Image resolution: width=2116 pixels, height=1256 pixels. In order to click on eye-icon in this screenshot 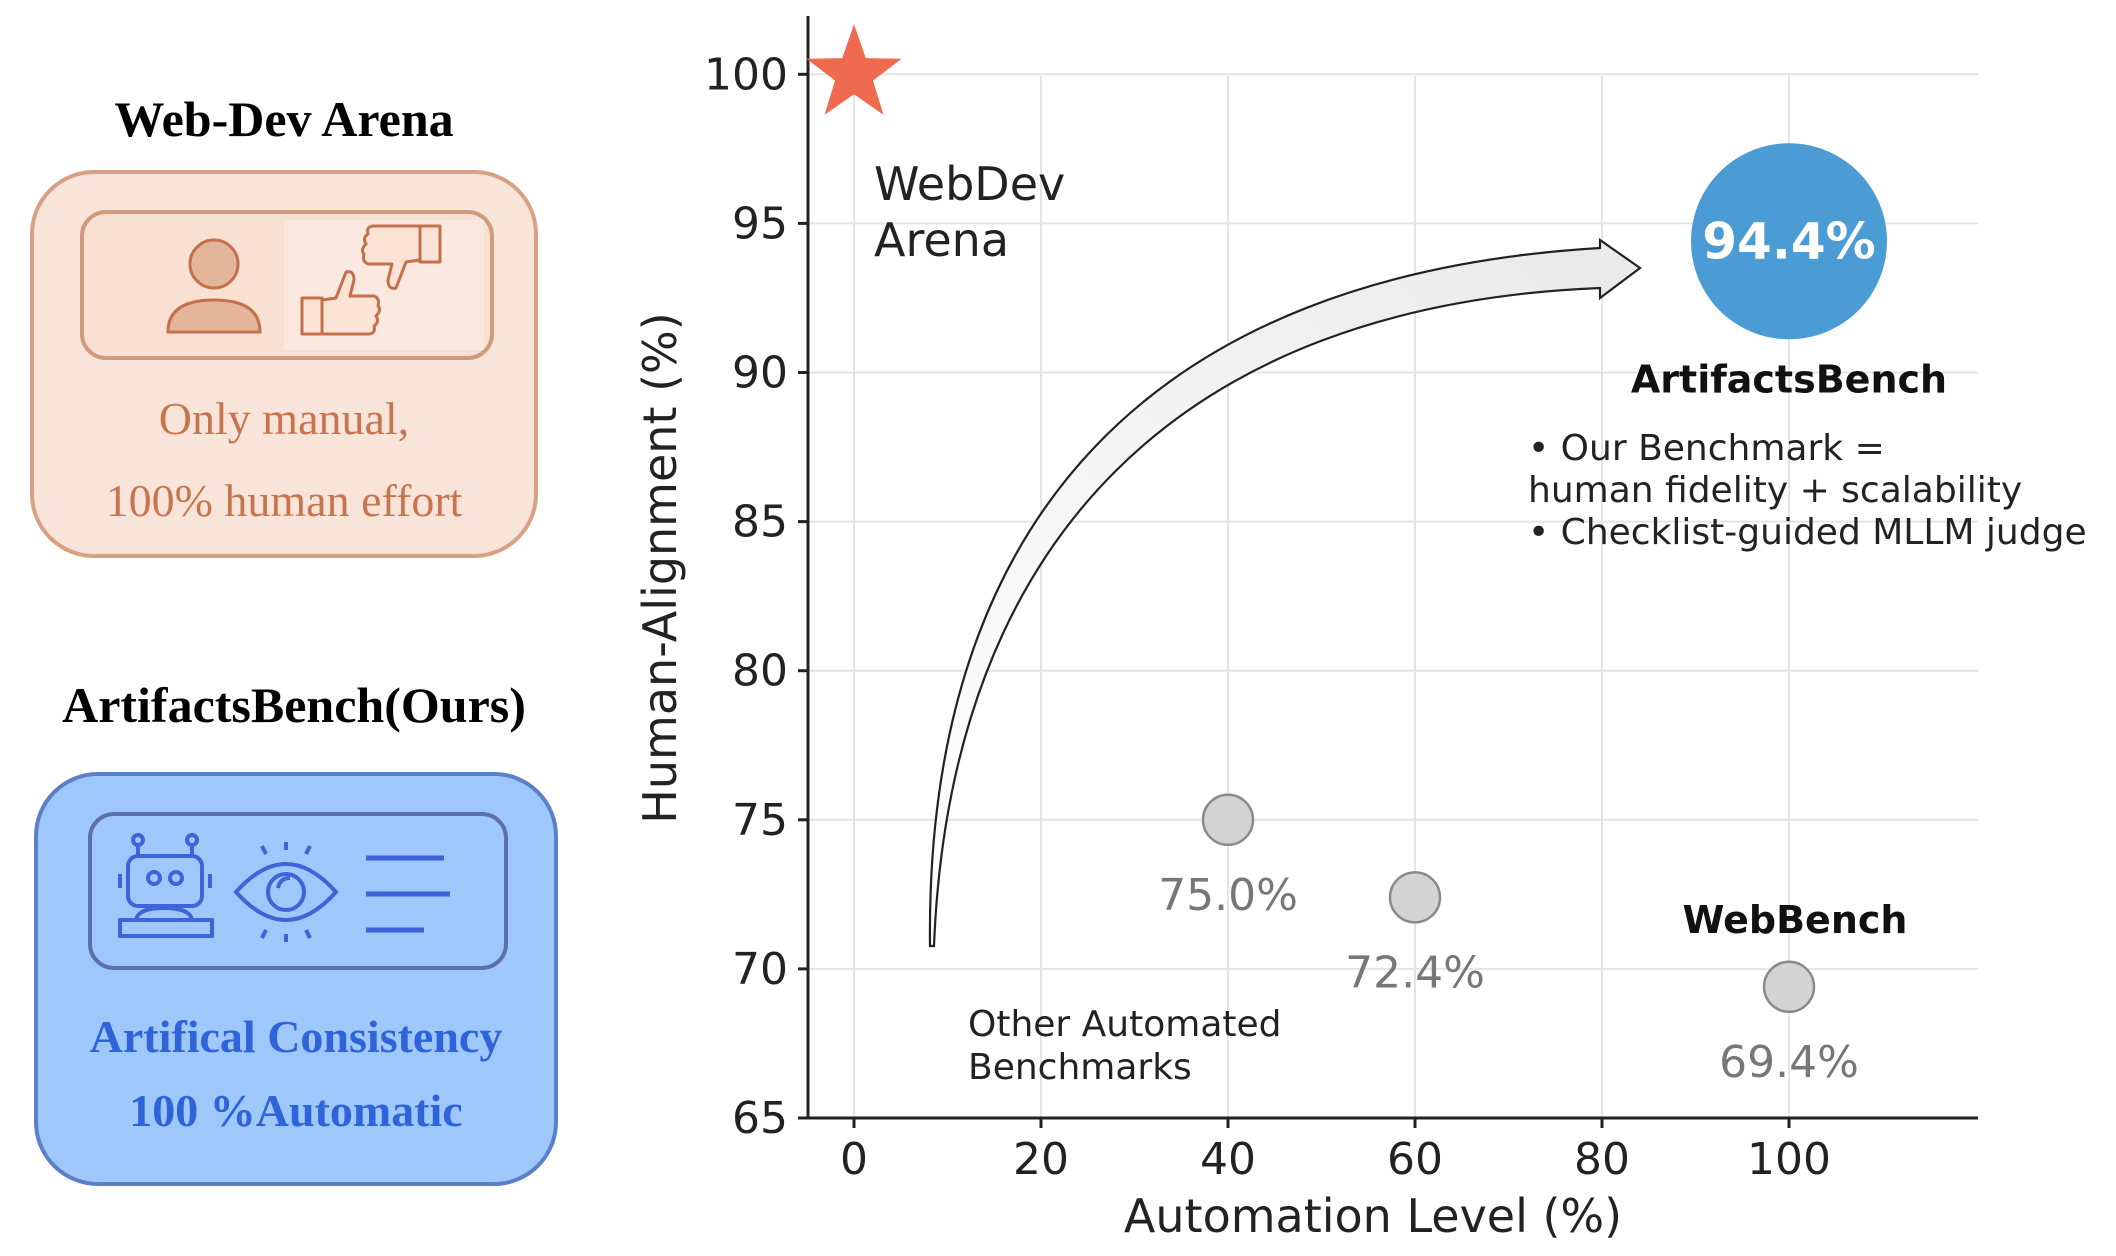, I will do `click(286, 892)`.